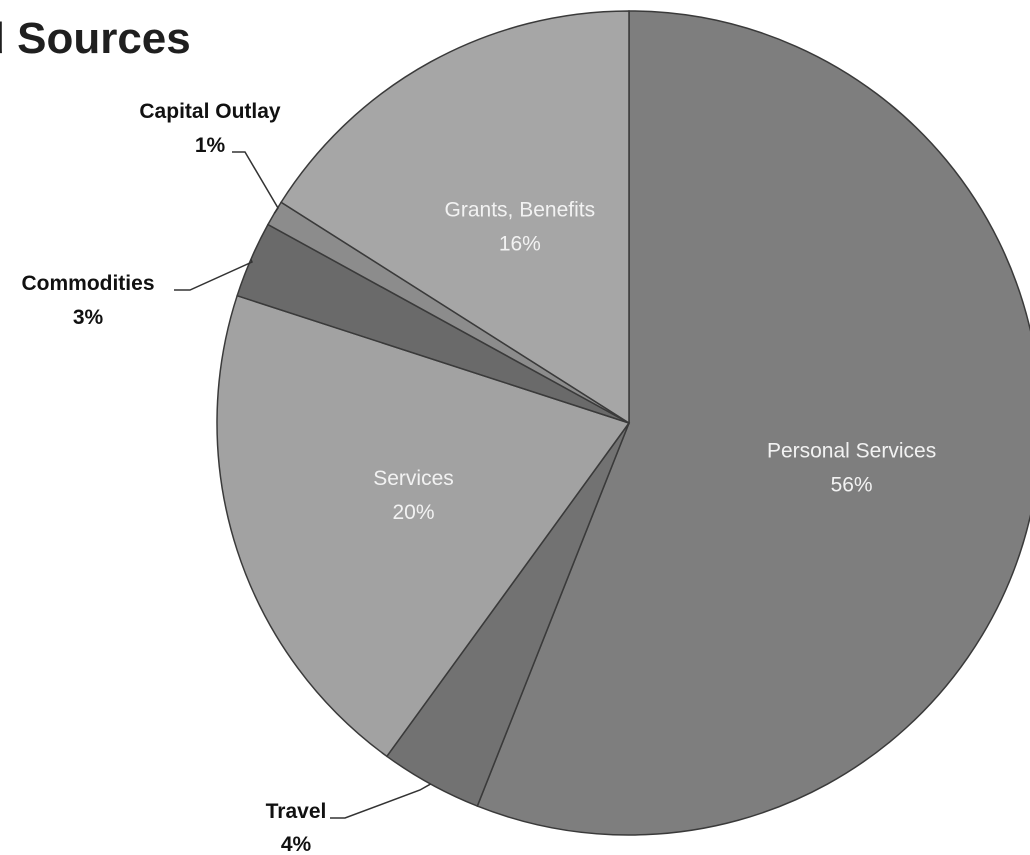 This screenshot has width=1030, height=855. I want to click on slice-label-personal-services: Personal Services 56%, so click(851, 467).